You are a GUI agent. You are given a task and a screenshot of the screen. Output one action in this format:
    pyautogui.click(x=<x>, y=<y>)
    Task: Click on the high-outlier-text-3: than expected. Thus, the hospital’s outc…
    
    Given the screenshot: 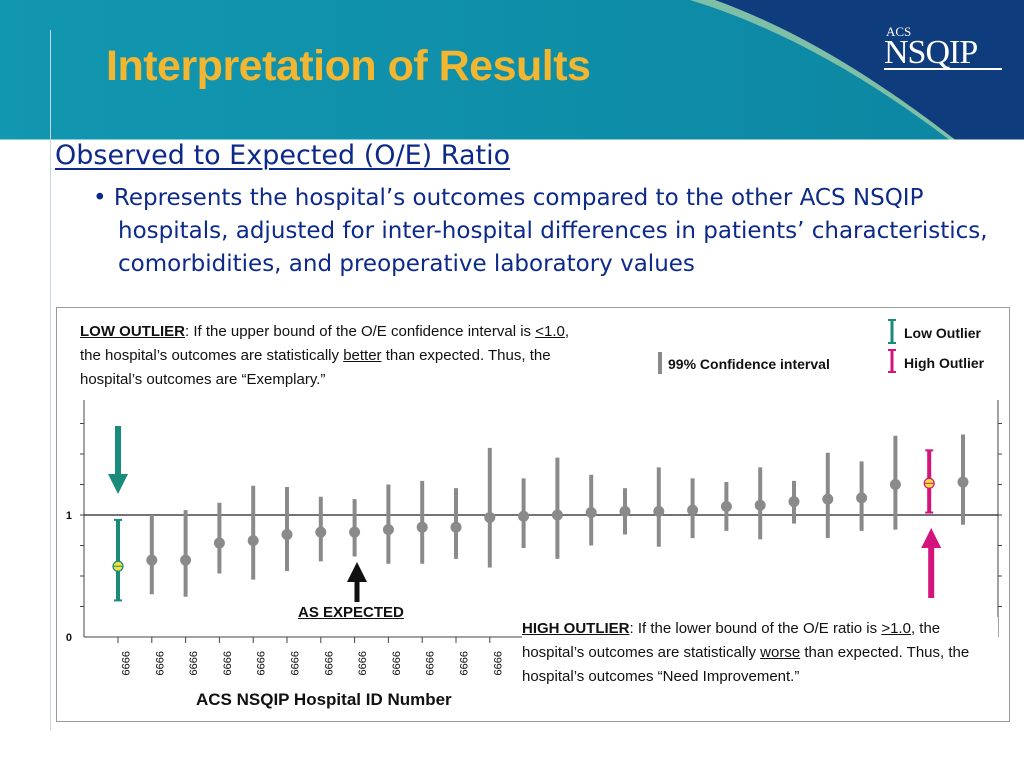 What is the action you would take?
    pyautogui.click(x=746, y=664)
    